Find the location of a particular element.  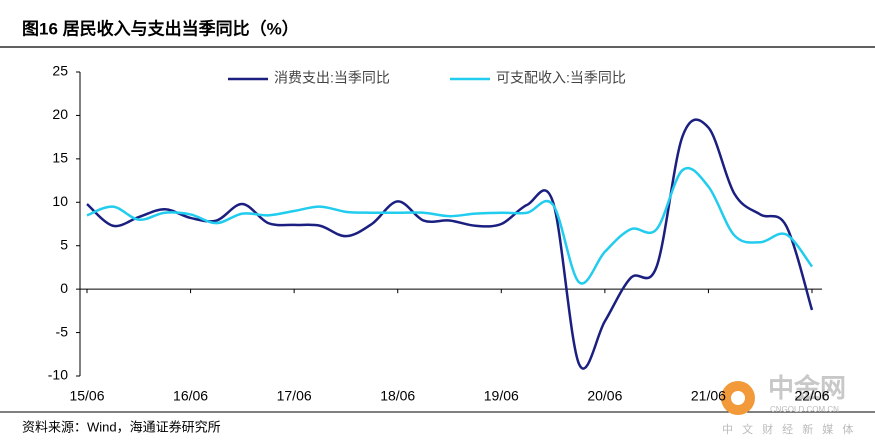

x-tick-label: 20/06 is located at coordinates (604, 396).